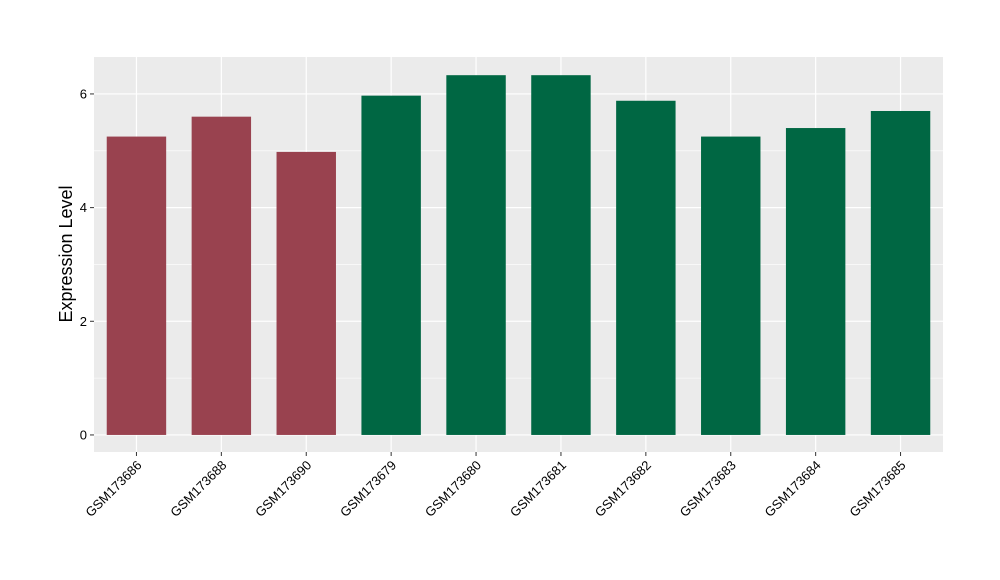 This screenshot has width=1000, height=580. Describe the element at coordinates (815, 281) in the screenshot. I see `bar-gsm173684` at that location.